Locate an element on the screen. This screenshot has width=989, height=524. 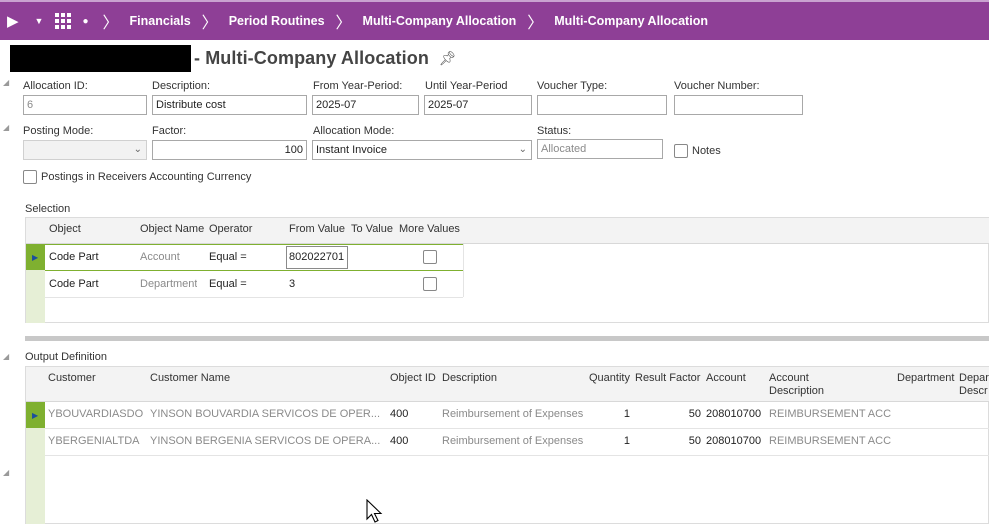
column-header-operator: Operator is located at coordinates (231, 229).